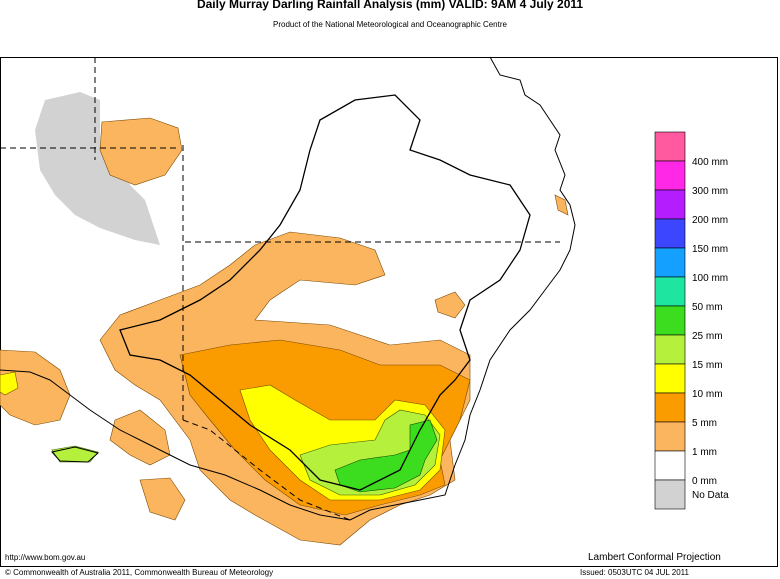 The image size is (780, 579). I want to click on legend-label: No Data, so click(710, 495).